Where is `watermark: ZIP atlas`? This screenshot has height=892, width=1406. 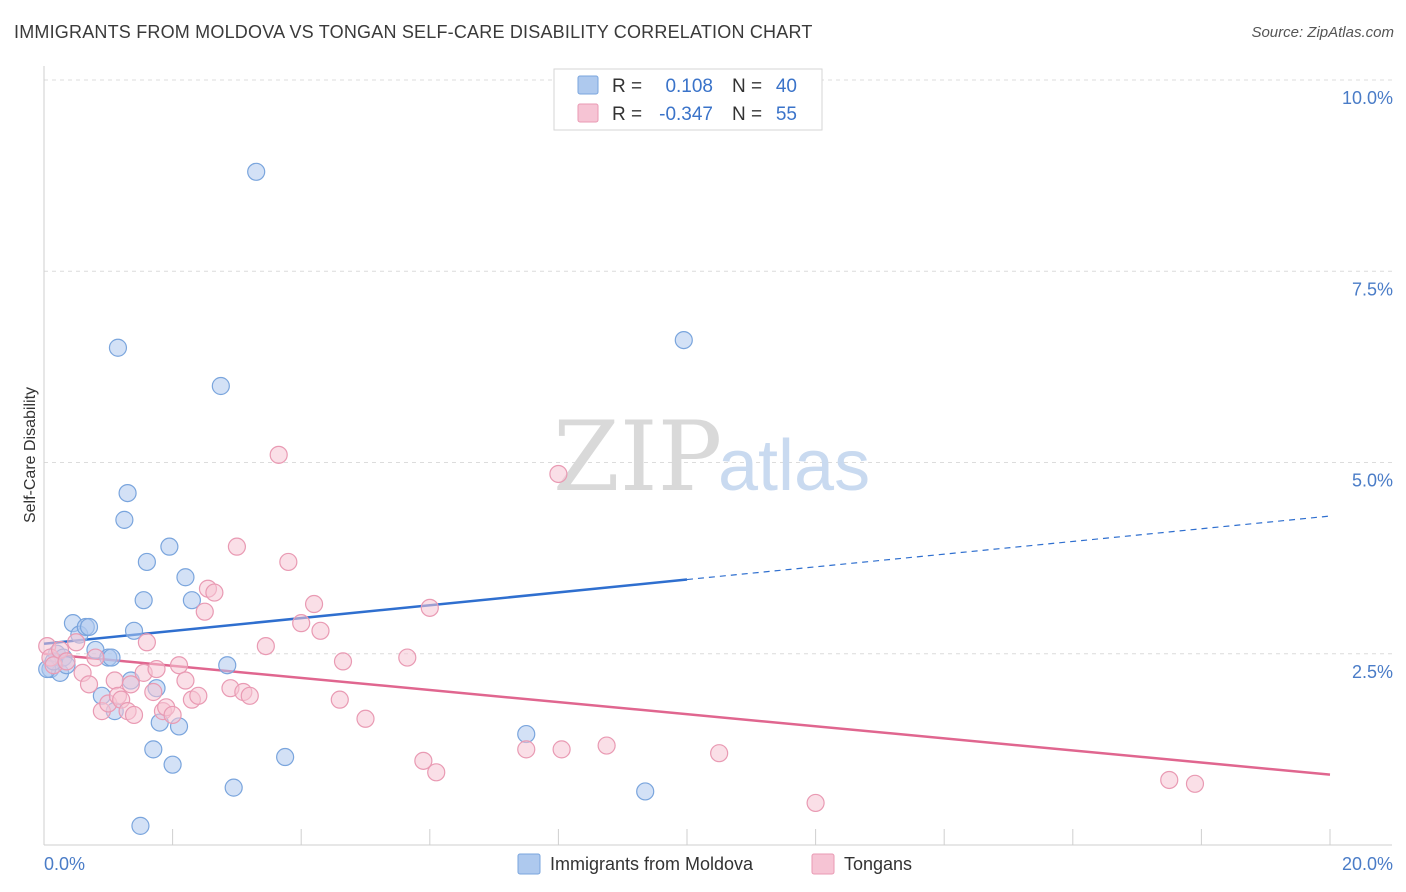 watermark: ZIP atlas is located at coordinates (711, 457).